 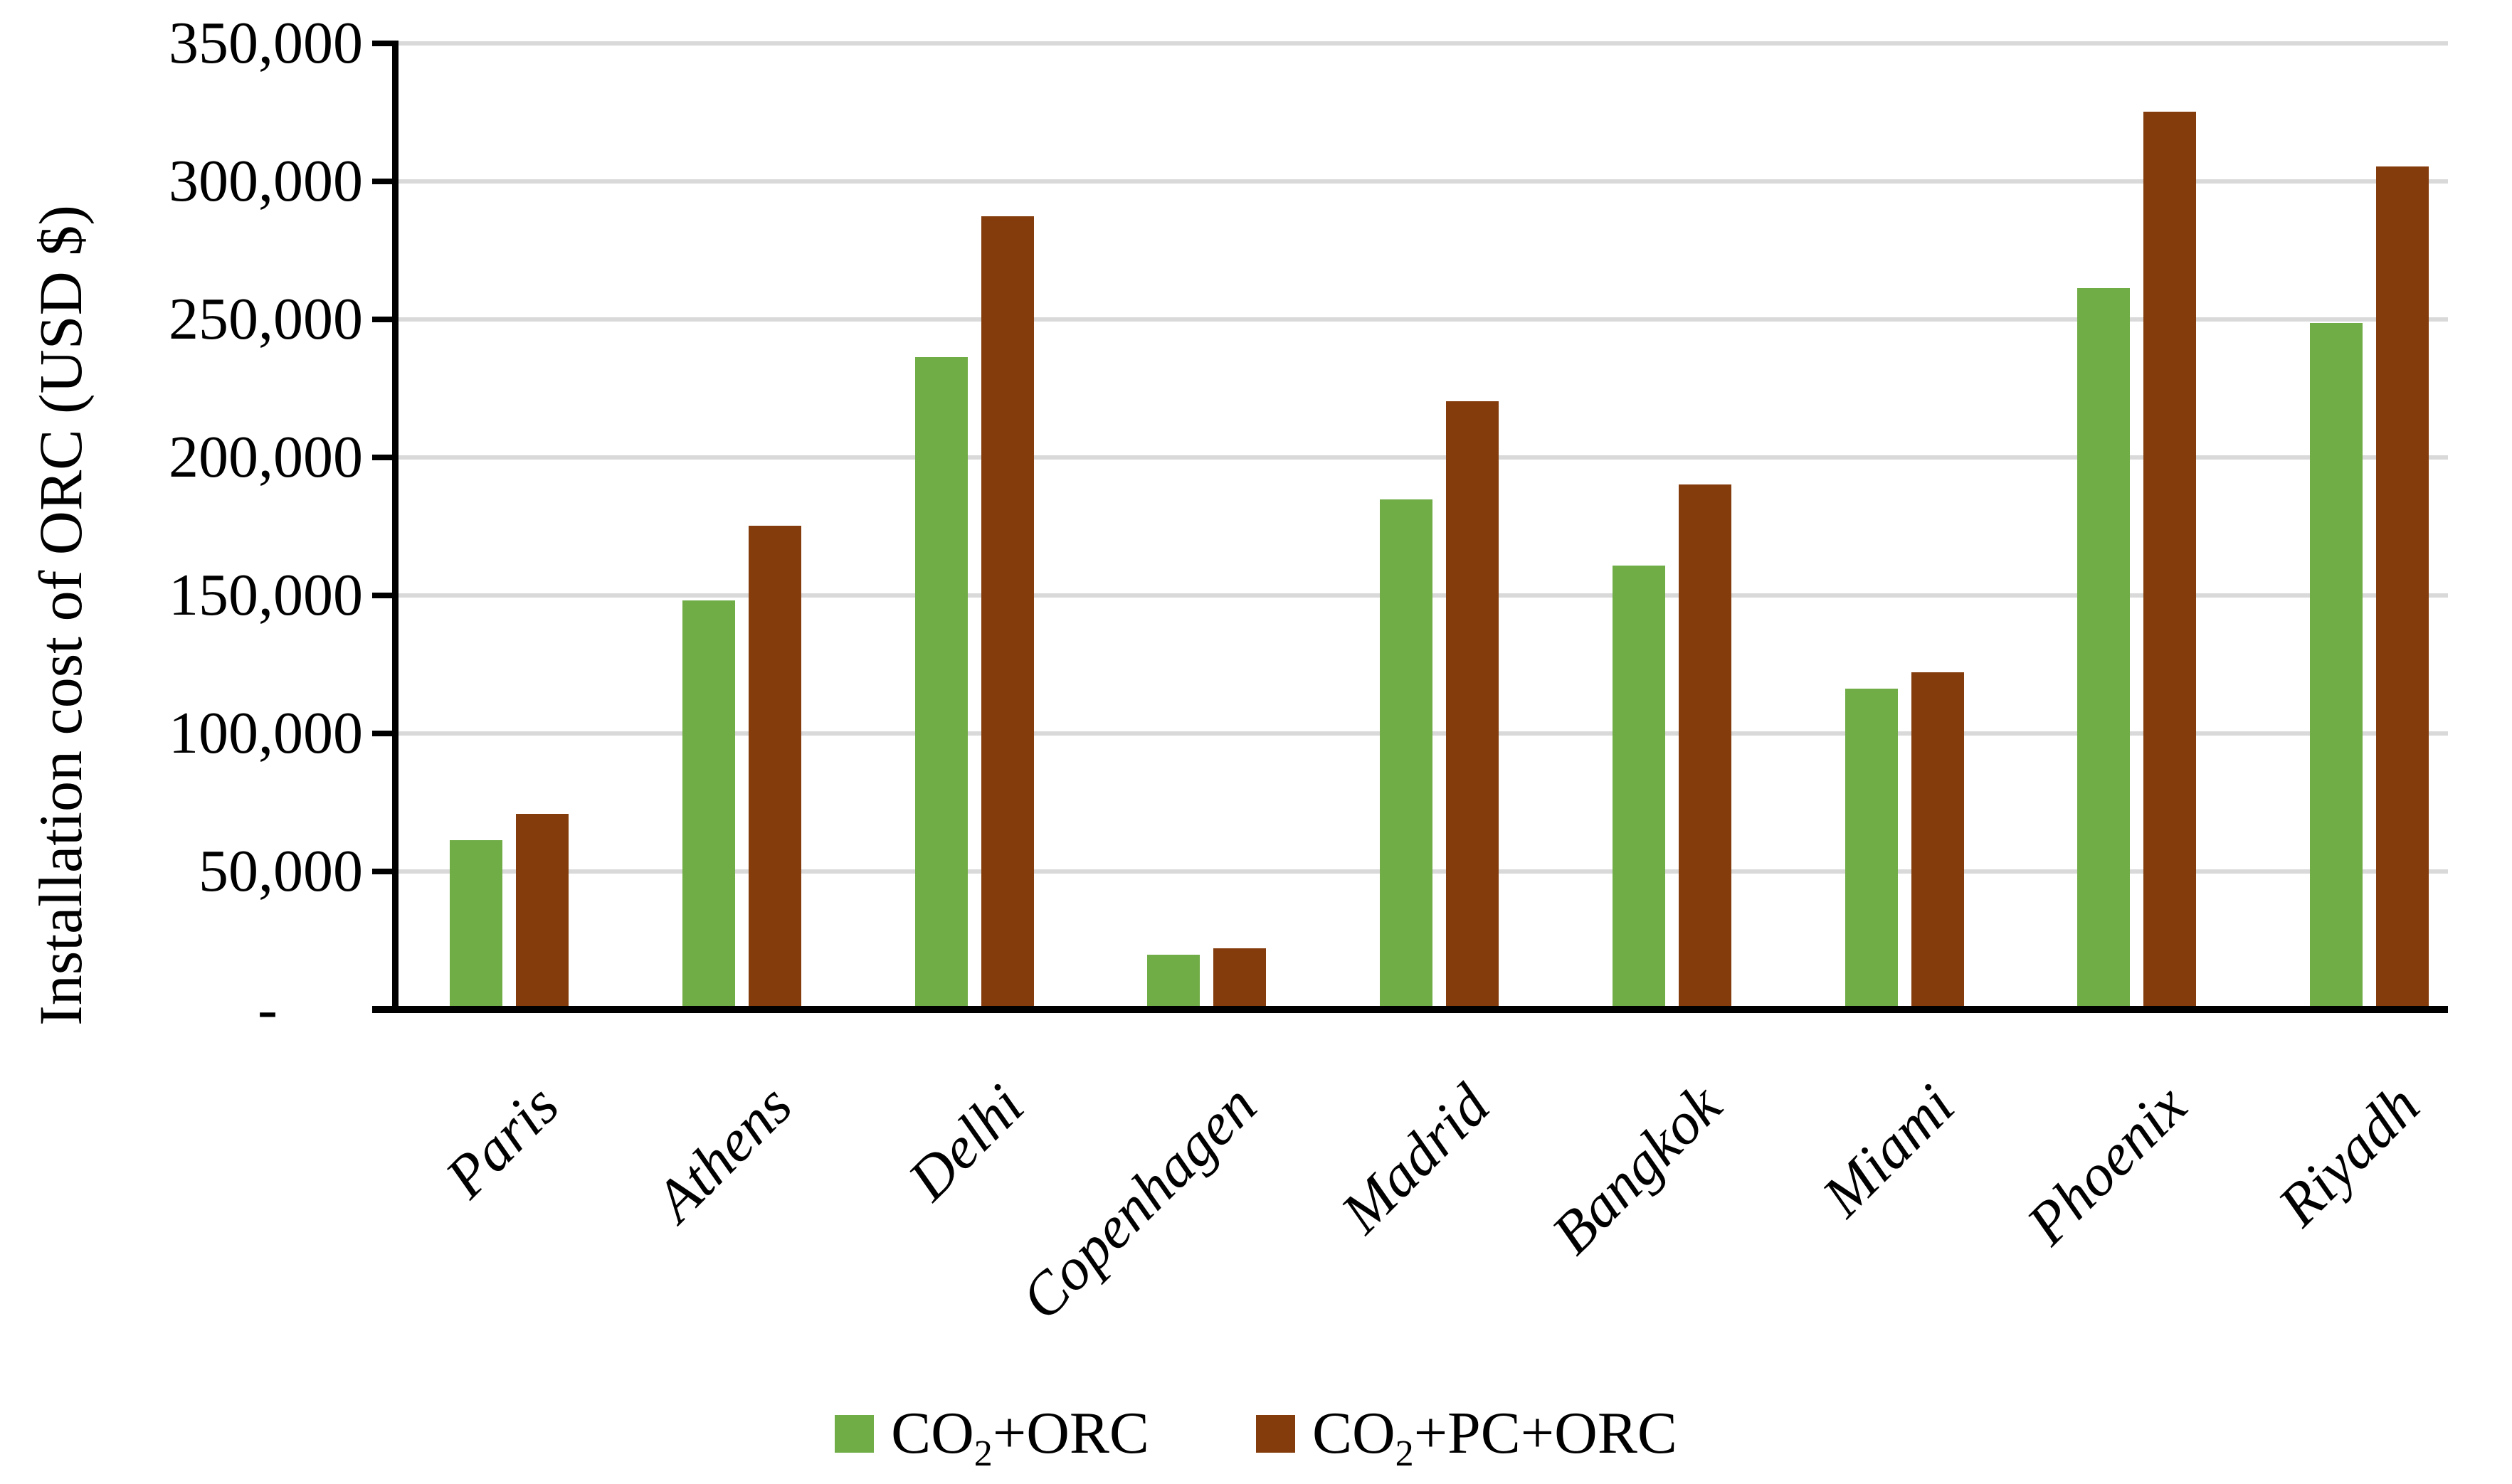 What do you see at coordinates (266, 457) in the screenshot?
I see `y-tick-label: 200,000` at bounding box center [266, 457].